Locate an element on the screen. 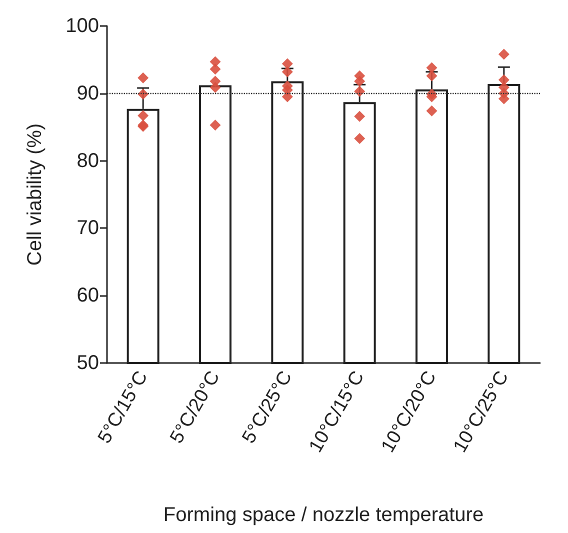  x-axis-title: Forming space / nozzle temperature is located at coordinates (323, 515).